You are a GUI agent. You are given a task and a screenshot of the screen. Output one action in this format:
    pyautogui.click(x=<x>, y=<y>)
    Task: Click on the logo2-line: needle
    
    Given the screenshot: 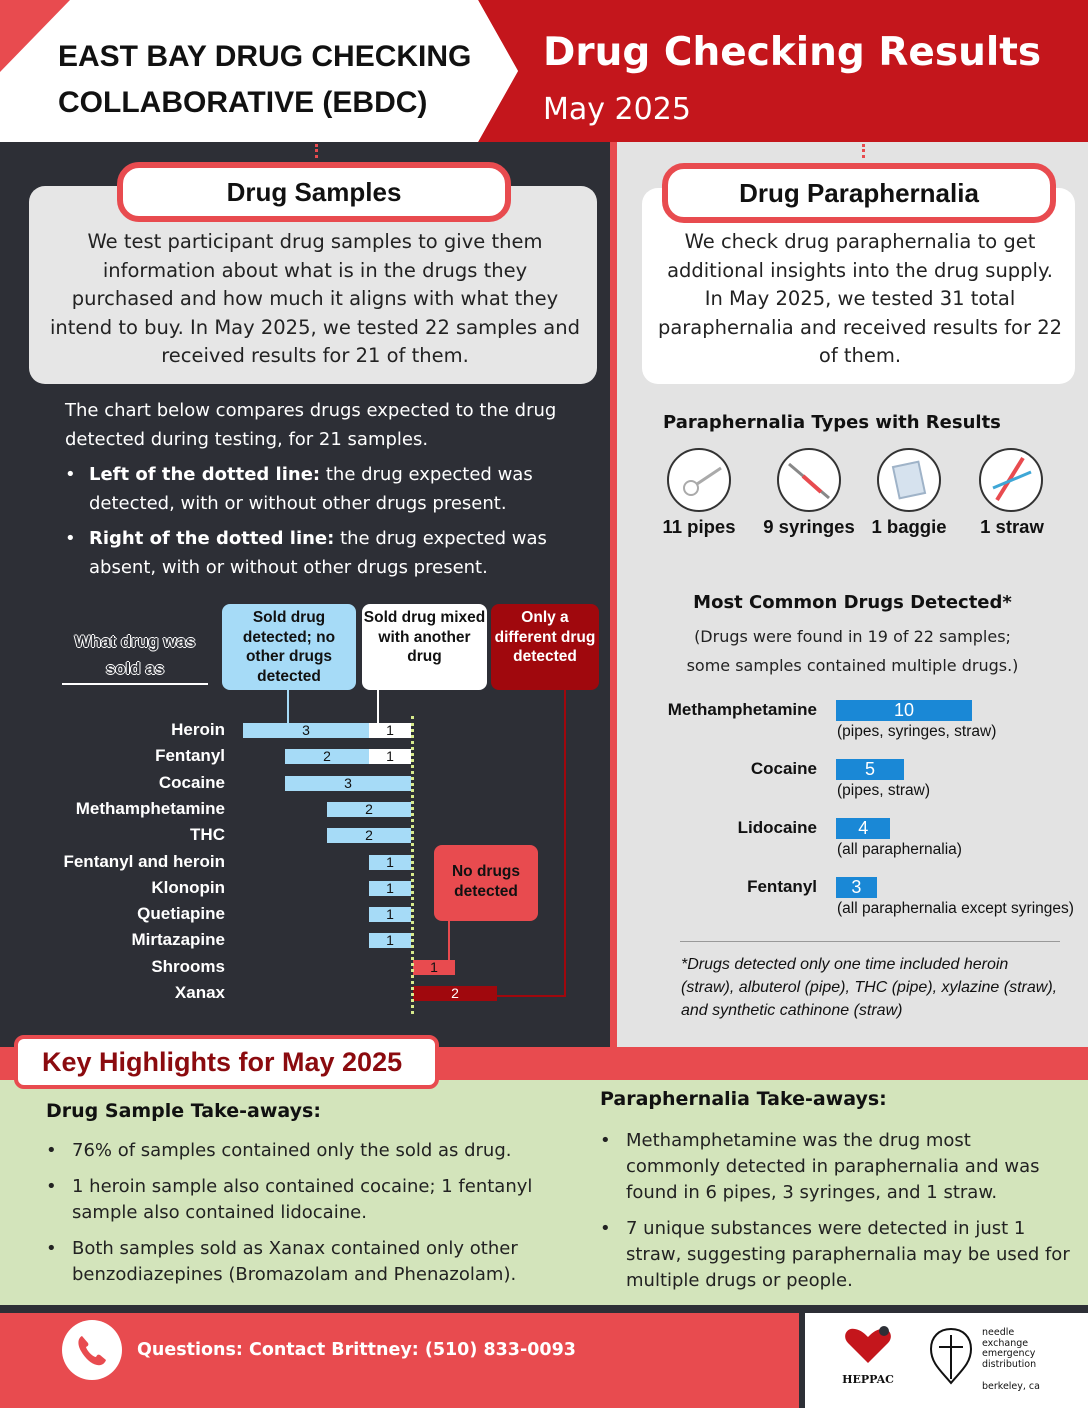 What is the action you would take?
    pyautogui.click(x=998, y=1332)
    